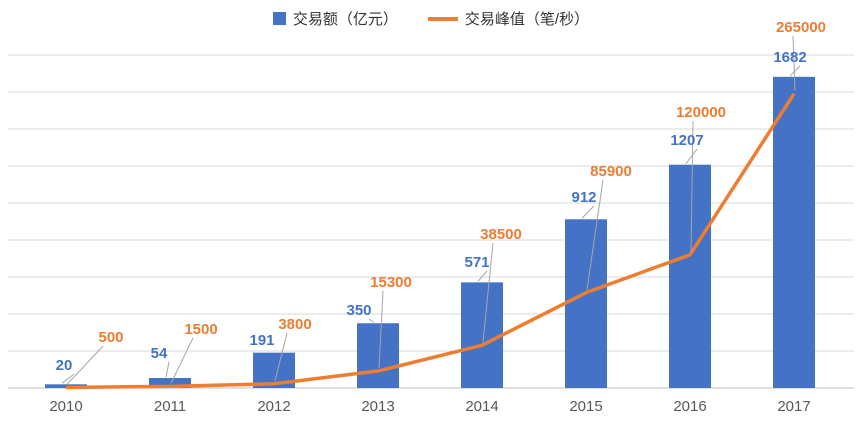 The height and width of the screenshot is (427, 862). Describe the element at coordinates (585, 406) in the screenshot. I see `x-label-2015: 2015` at that location.